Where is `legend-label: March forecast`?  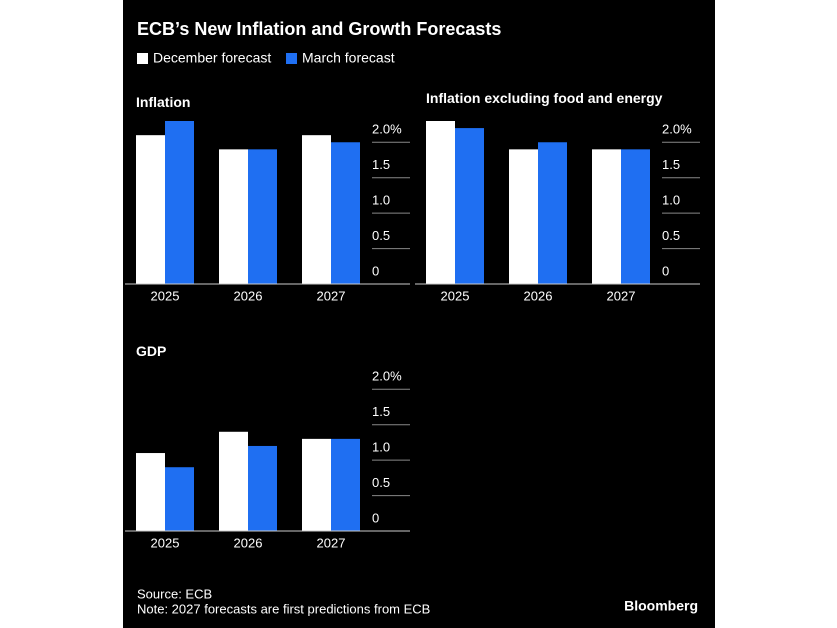
legend-label: March forecast is located at coordinates (348, 58).